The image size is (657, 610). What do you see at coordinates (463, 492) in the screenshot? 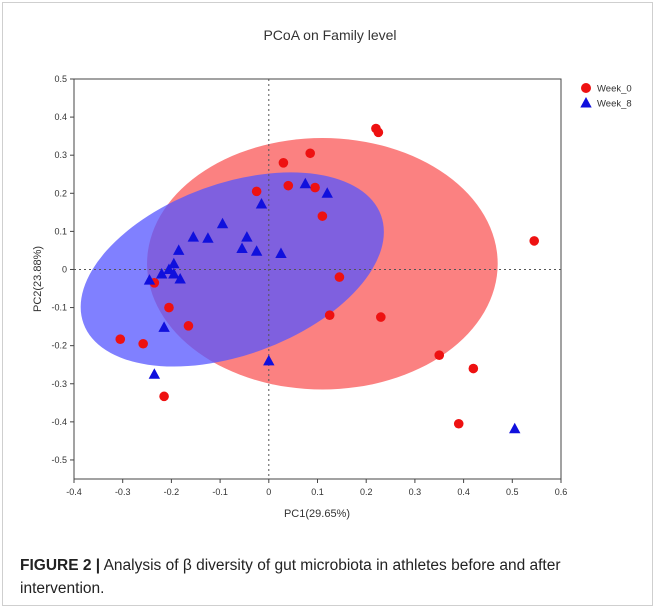
I see `x-tick-label: 0.4` at bounding box center [463, 492].